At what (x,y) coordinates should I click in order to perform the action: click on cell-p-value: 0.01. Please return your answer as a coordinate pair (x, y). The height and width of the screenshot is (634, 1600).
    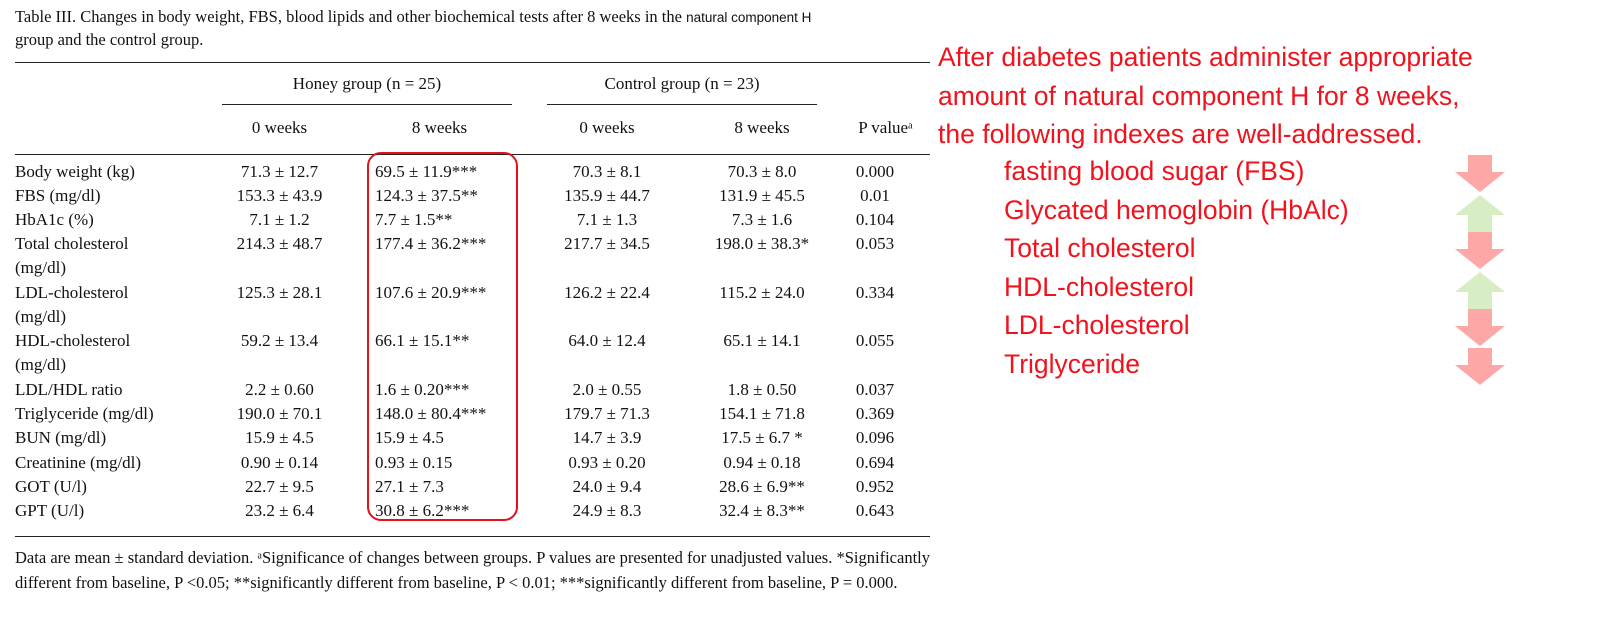
    Looking at the image, I should click on (875, 195).